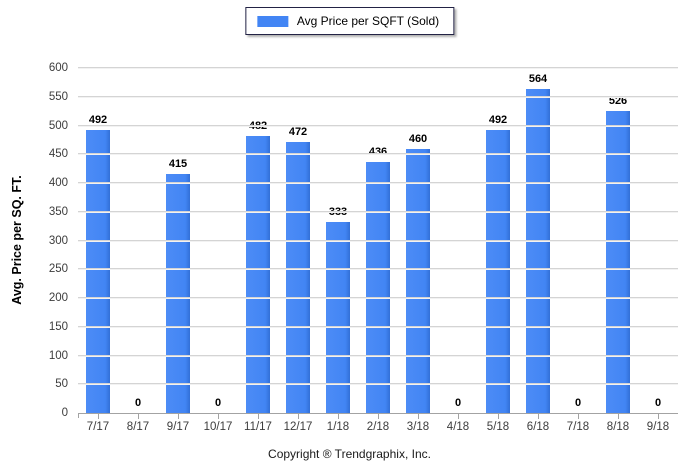 Image resolution: width=699 pixels, height=469 pixels. What do you see at coordinates (138, 427) in the screenshot?
I see `x-tick-label: 8/17` at bounding box center [138, 427].